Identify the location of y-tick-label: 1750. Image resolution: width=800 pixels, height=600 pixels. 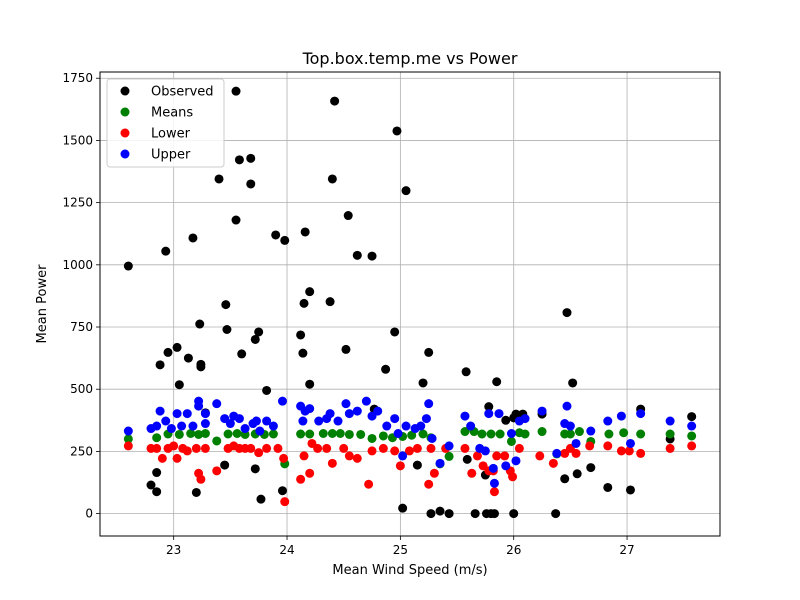
(77, 78).